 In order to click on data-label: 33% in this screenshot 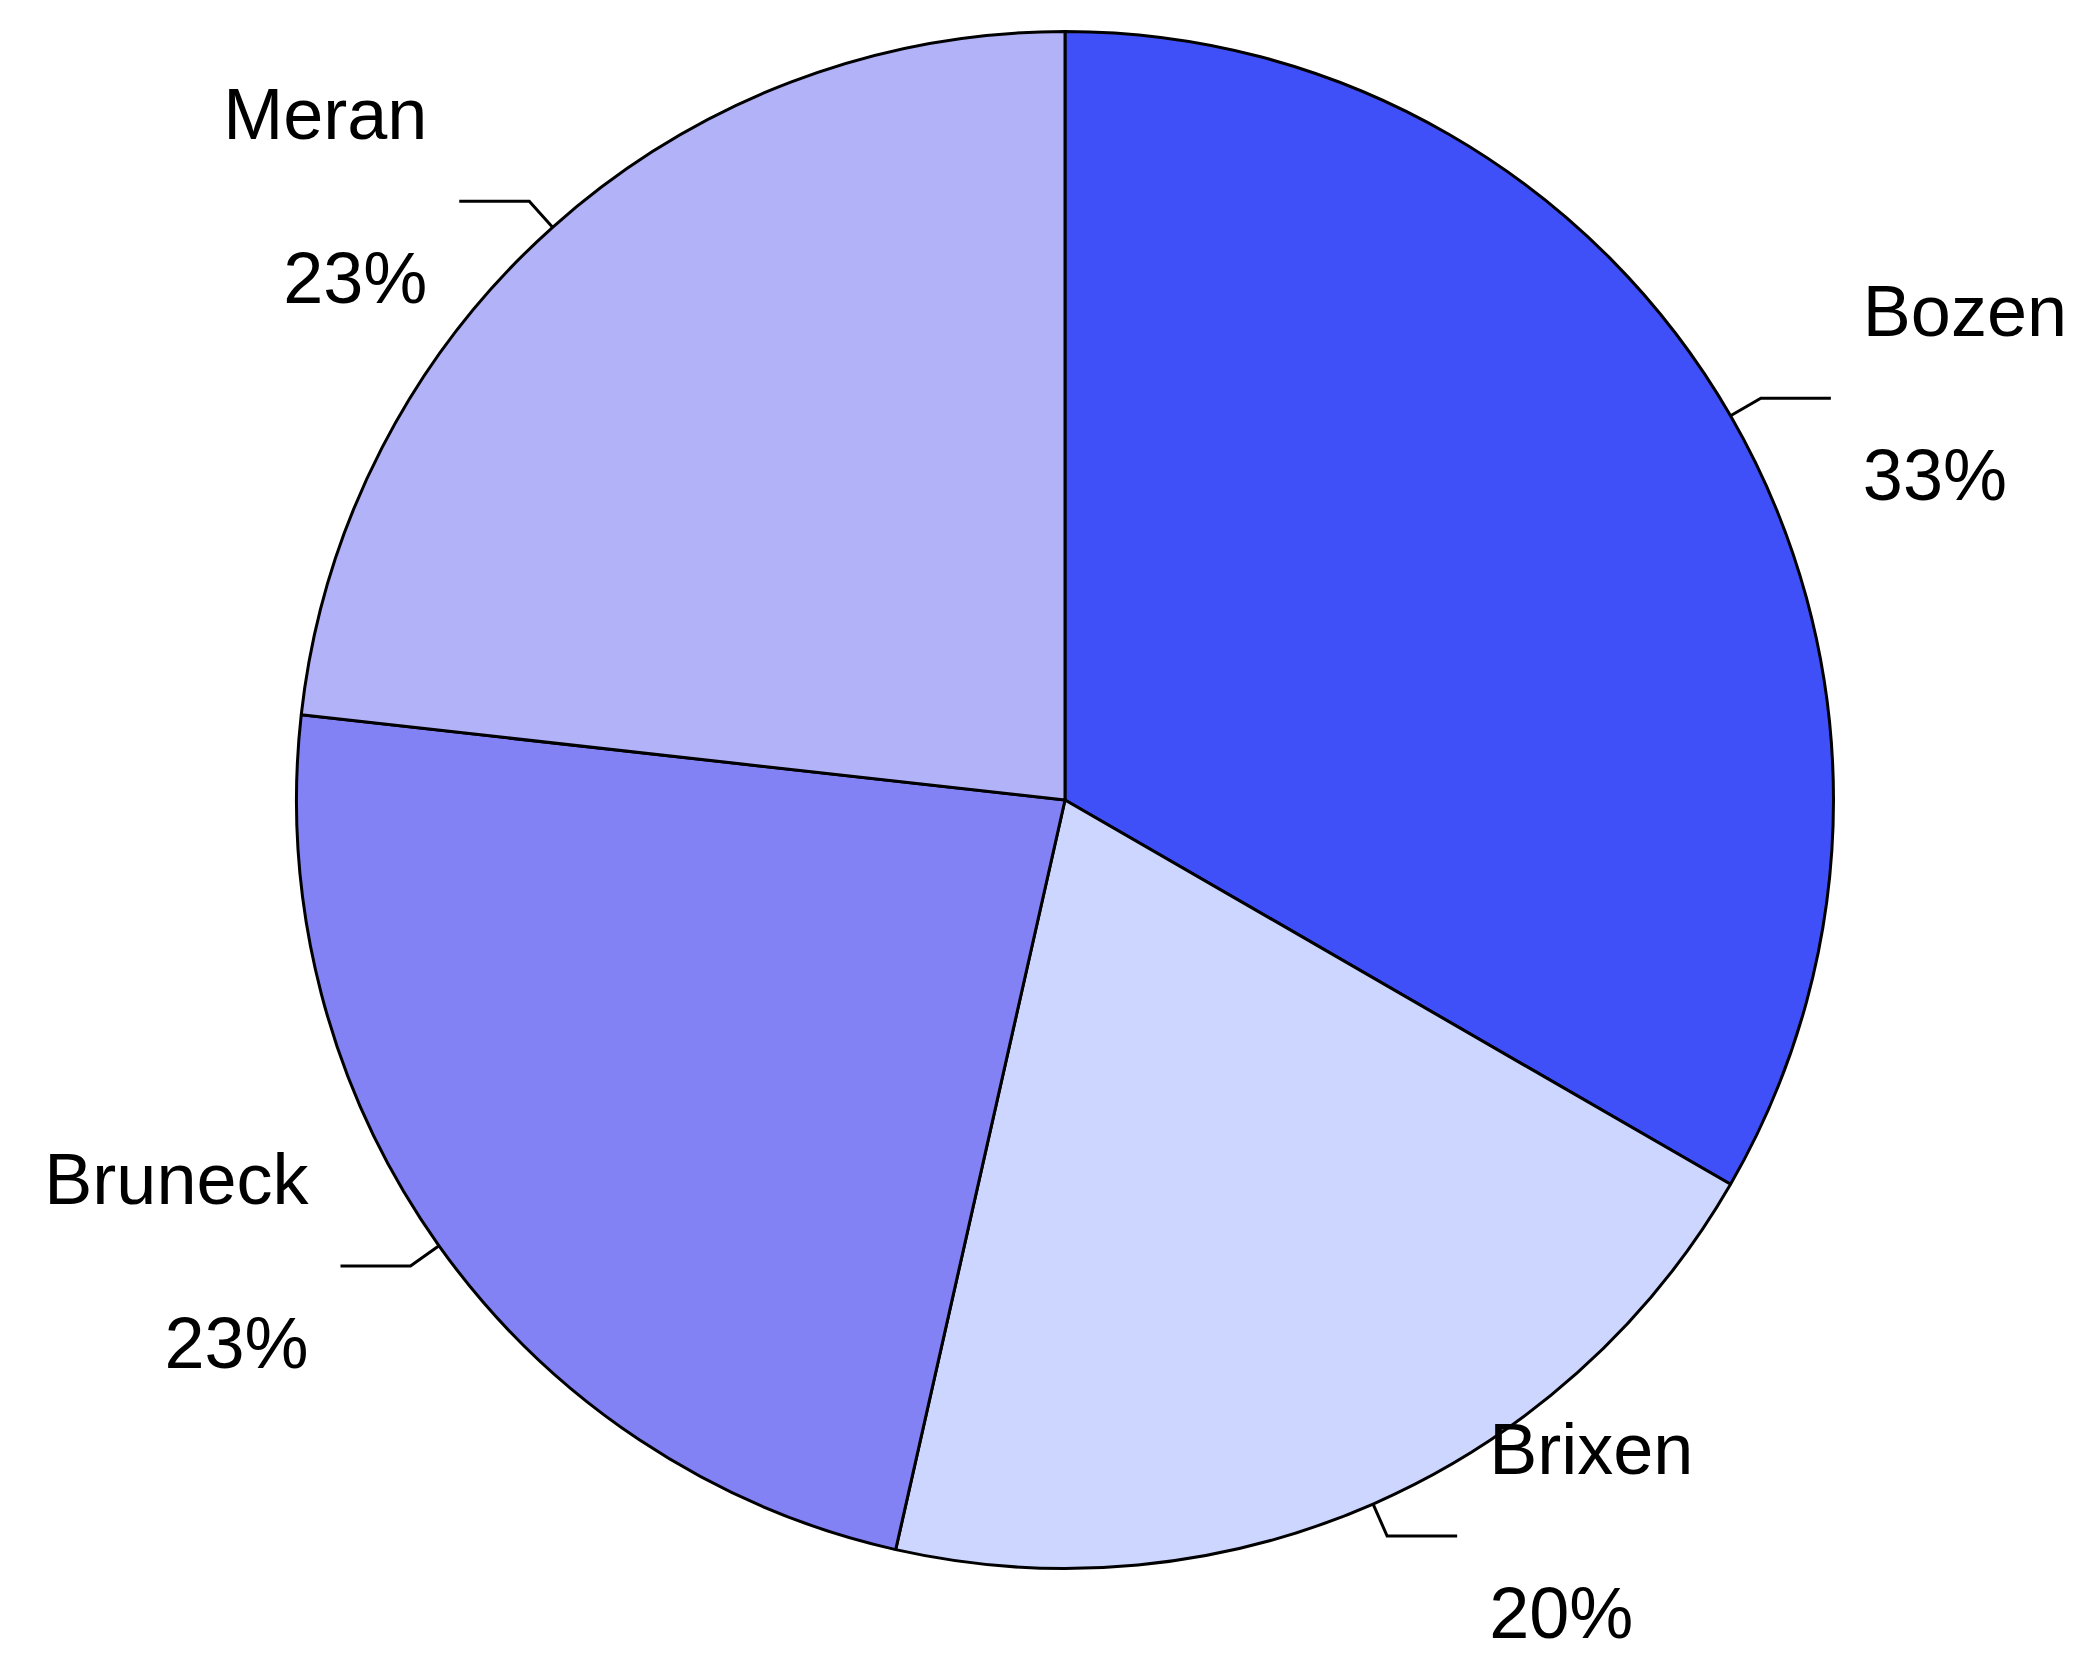, I will do `click(1934, 475)`.